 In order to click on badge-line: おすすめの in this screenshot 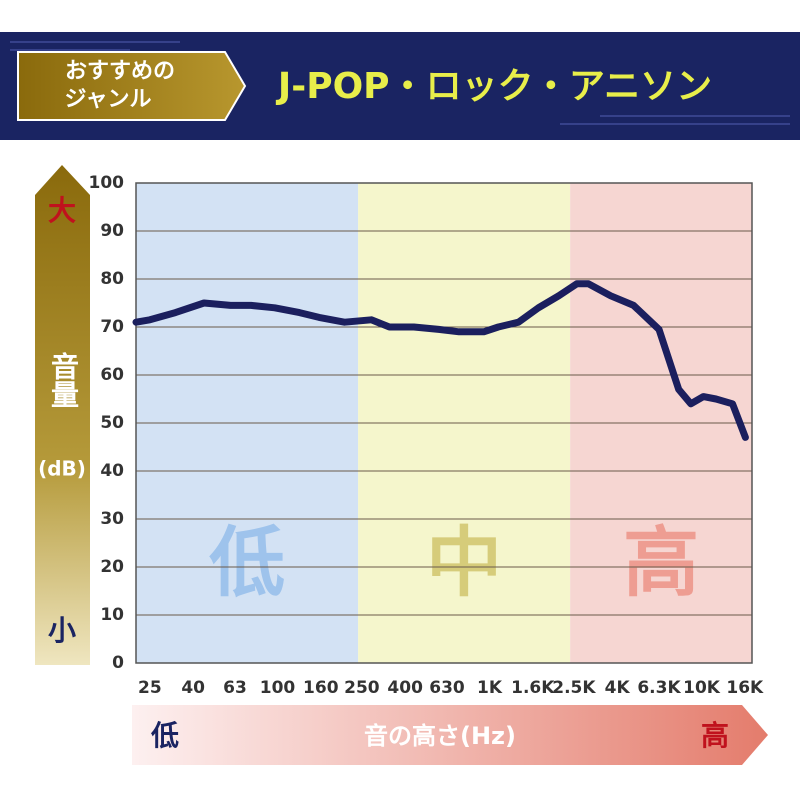, I will do `click(120, 71)`.